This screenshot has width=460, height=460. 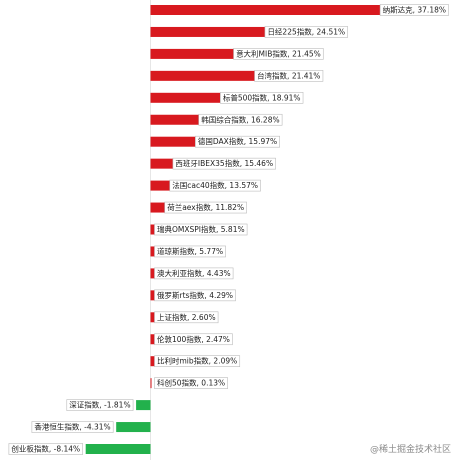 I want to click on data-label-19: 深证指数, -1.81%, so click(x=100, y=405).